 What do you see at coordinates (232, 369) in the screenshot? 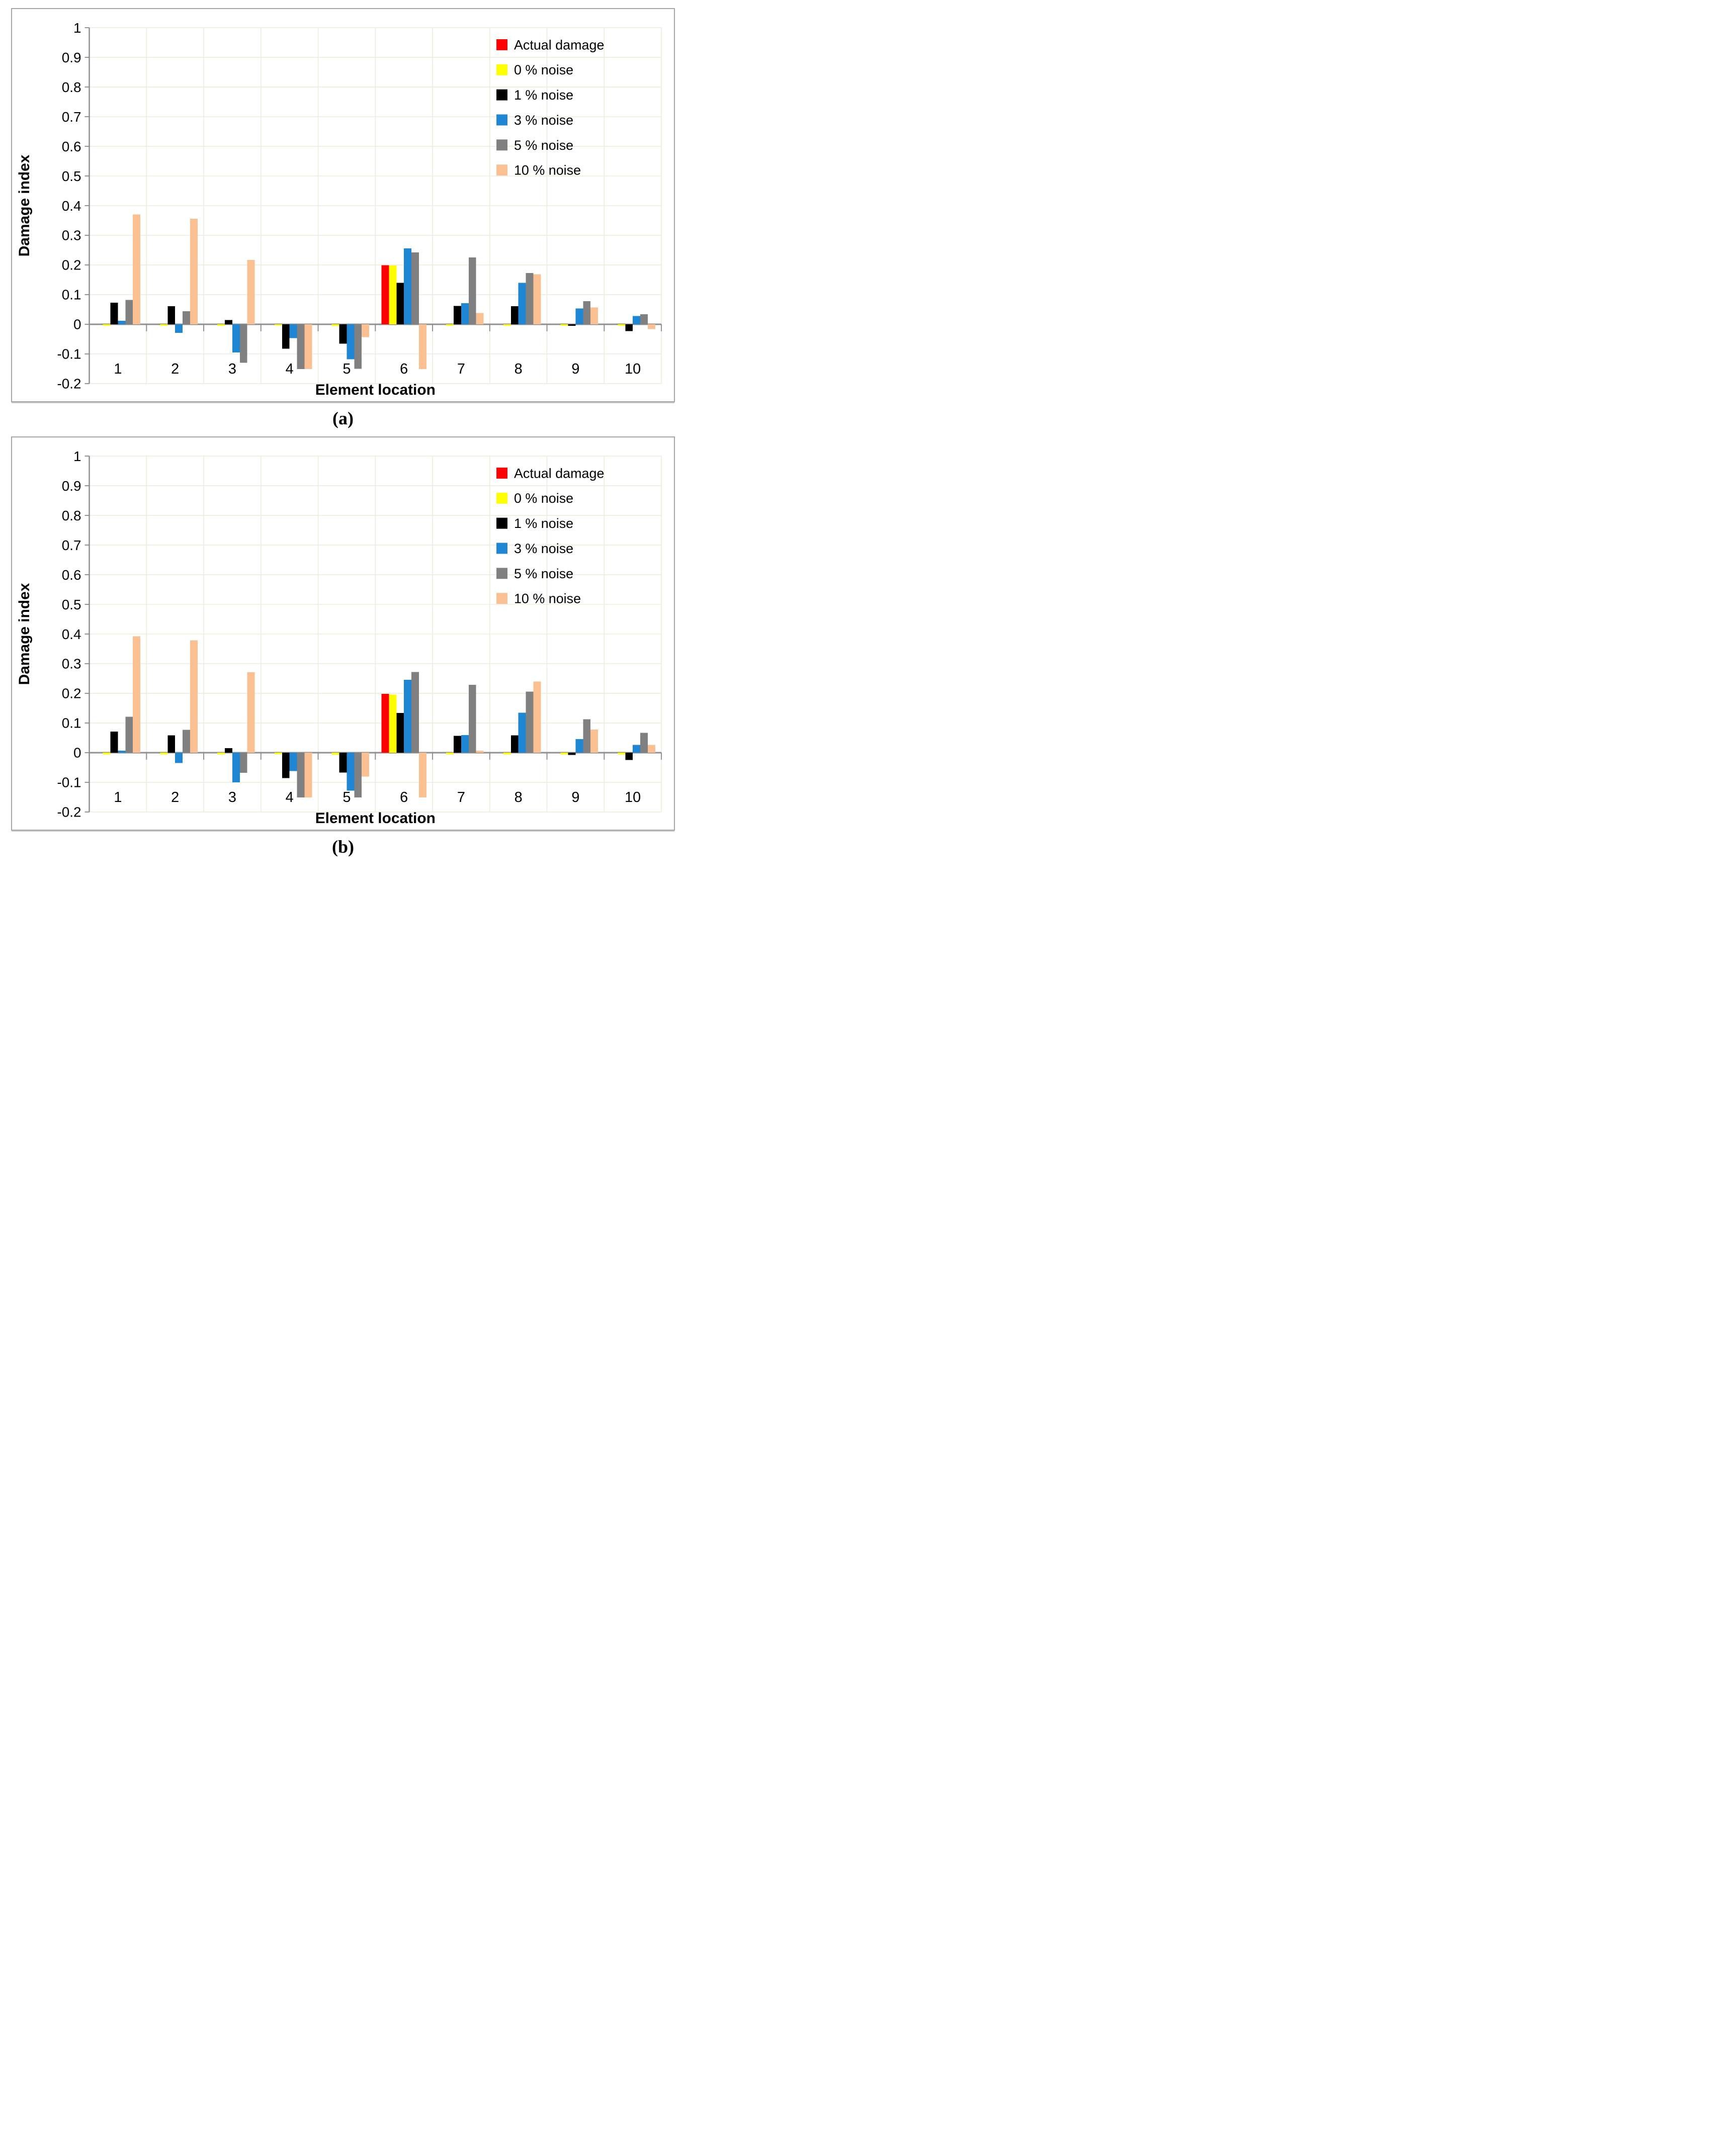
I see `x-tick-label: 3` at bounding box center [232, 369].